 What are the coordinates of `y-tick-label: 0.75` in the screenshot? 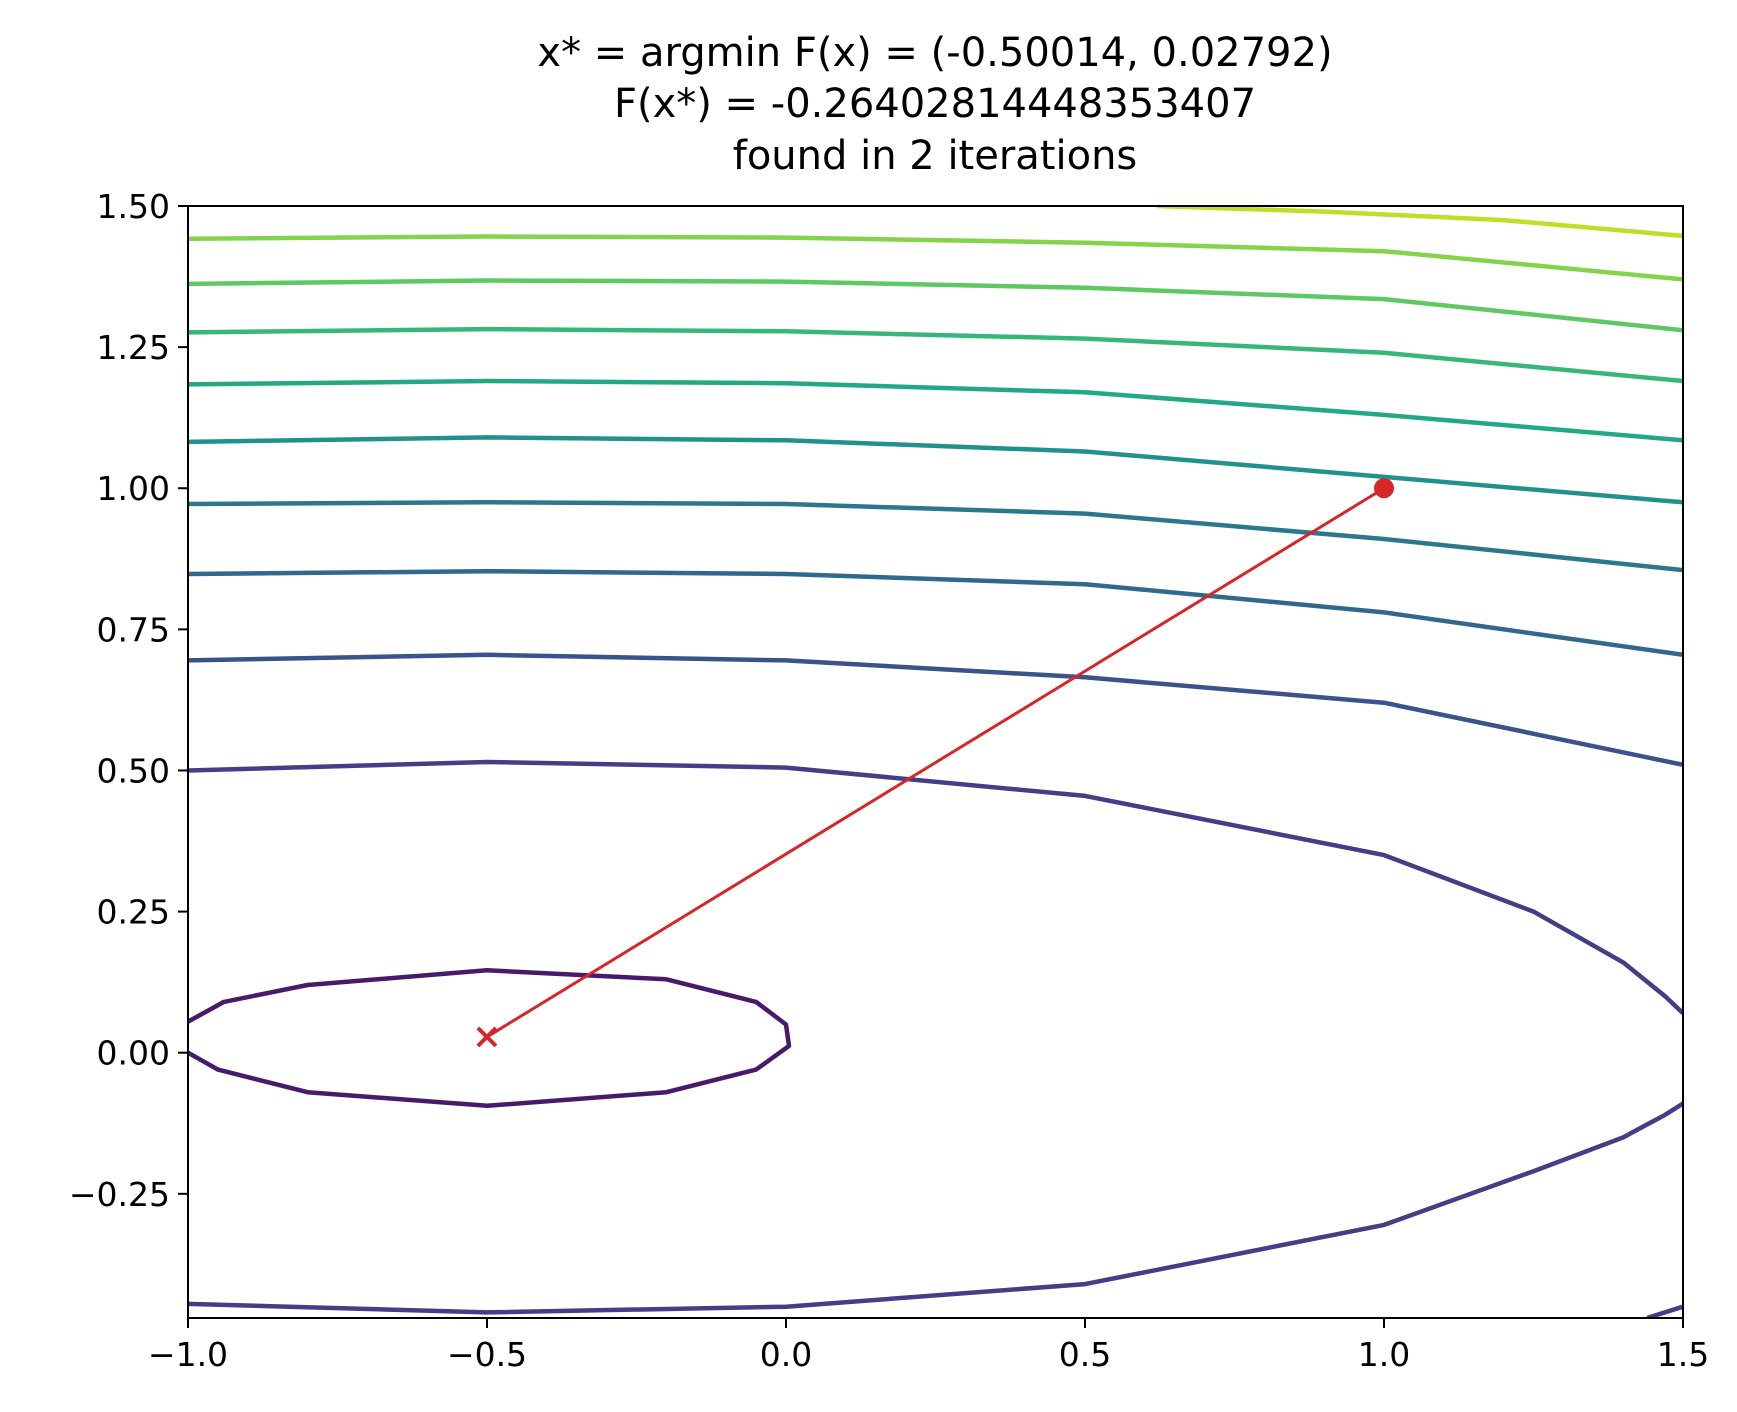 It's located at (133, 629).